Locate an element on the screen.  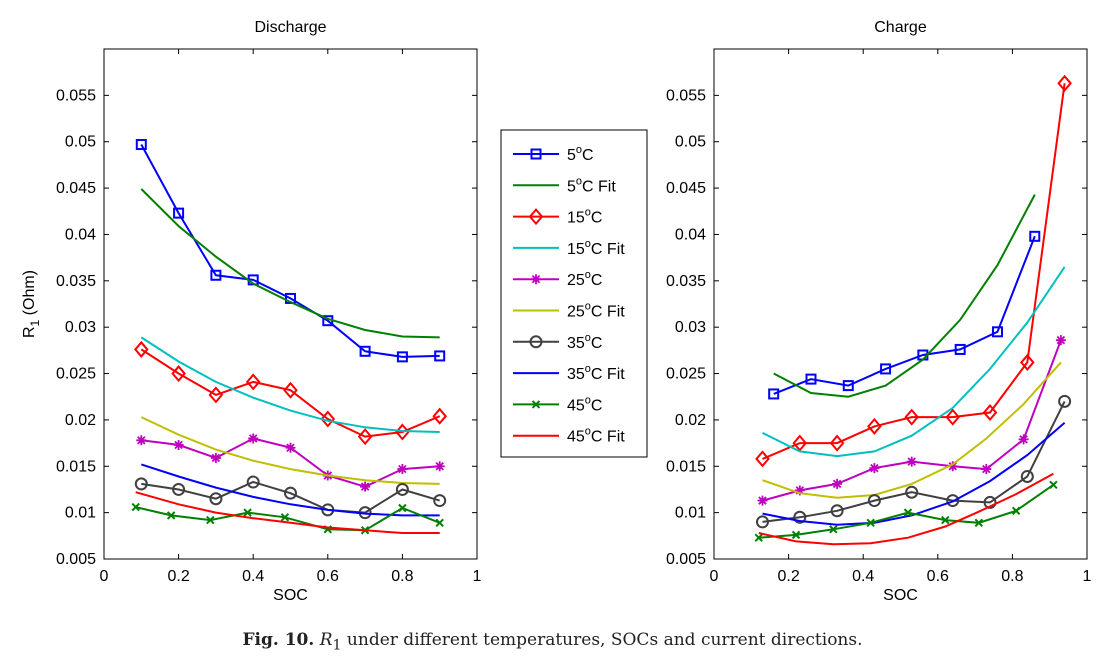
series-5oc is located at coordinates (904, 315).